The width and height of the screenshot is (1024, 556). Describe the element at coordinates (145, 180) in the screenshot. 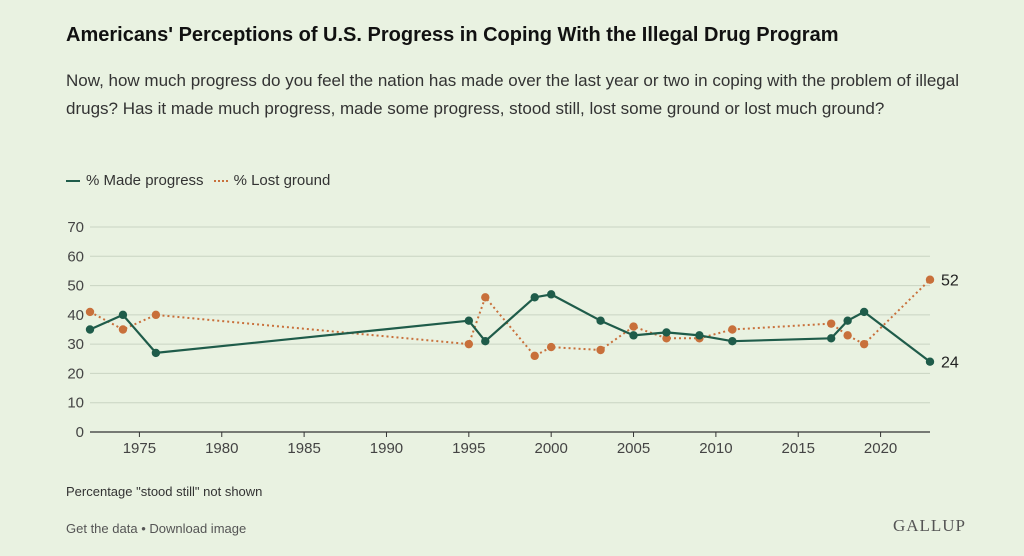

I see `legend-label-made-progress: % Made progress` at that location.